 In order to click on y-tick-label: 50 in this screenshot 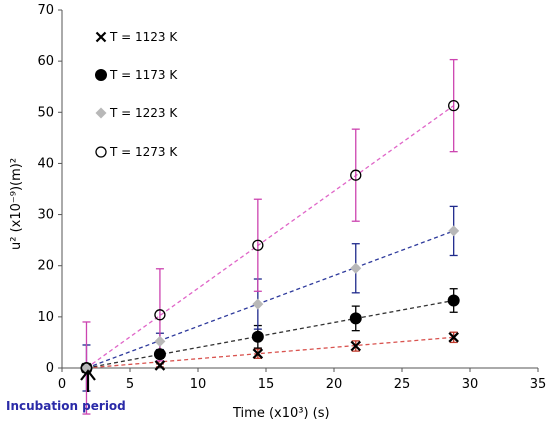, I will do `click(45, 112)`.